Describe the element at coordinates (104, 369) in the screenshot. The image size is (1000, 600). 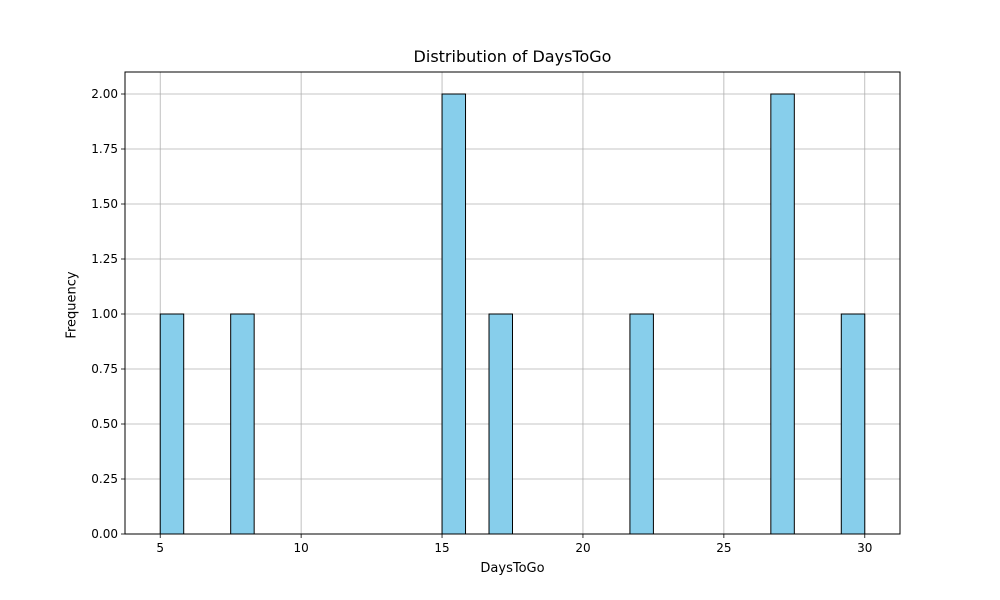
I see `y-tick-label: 0.75` at that location.